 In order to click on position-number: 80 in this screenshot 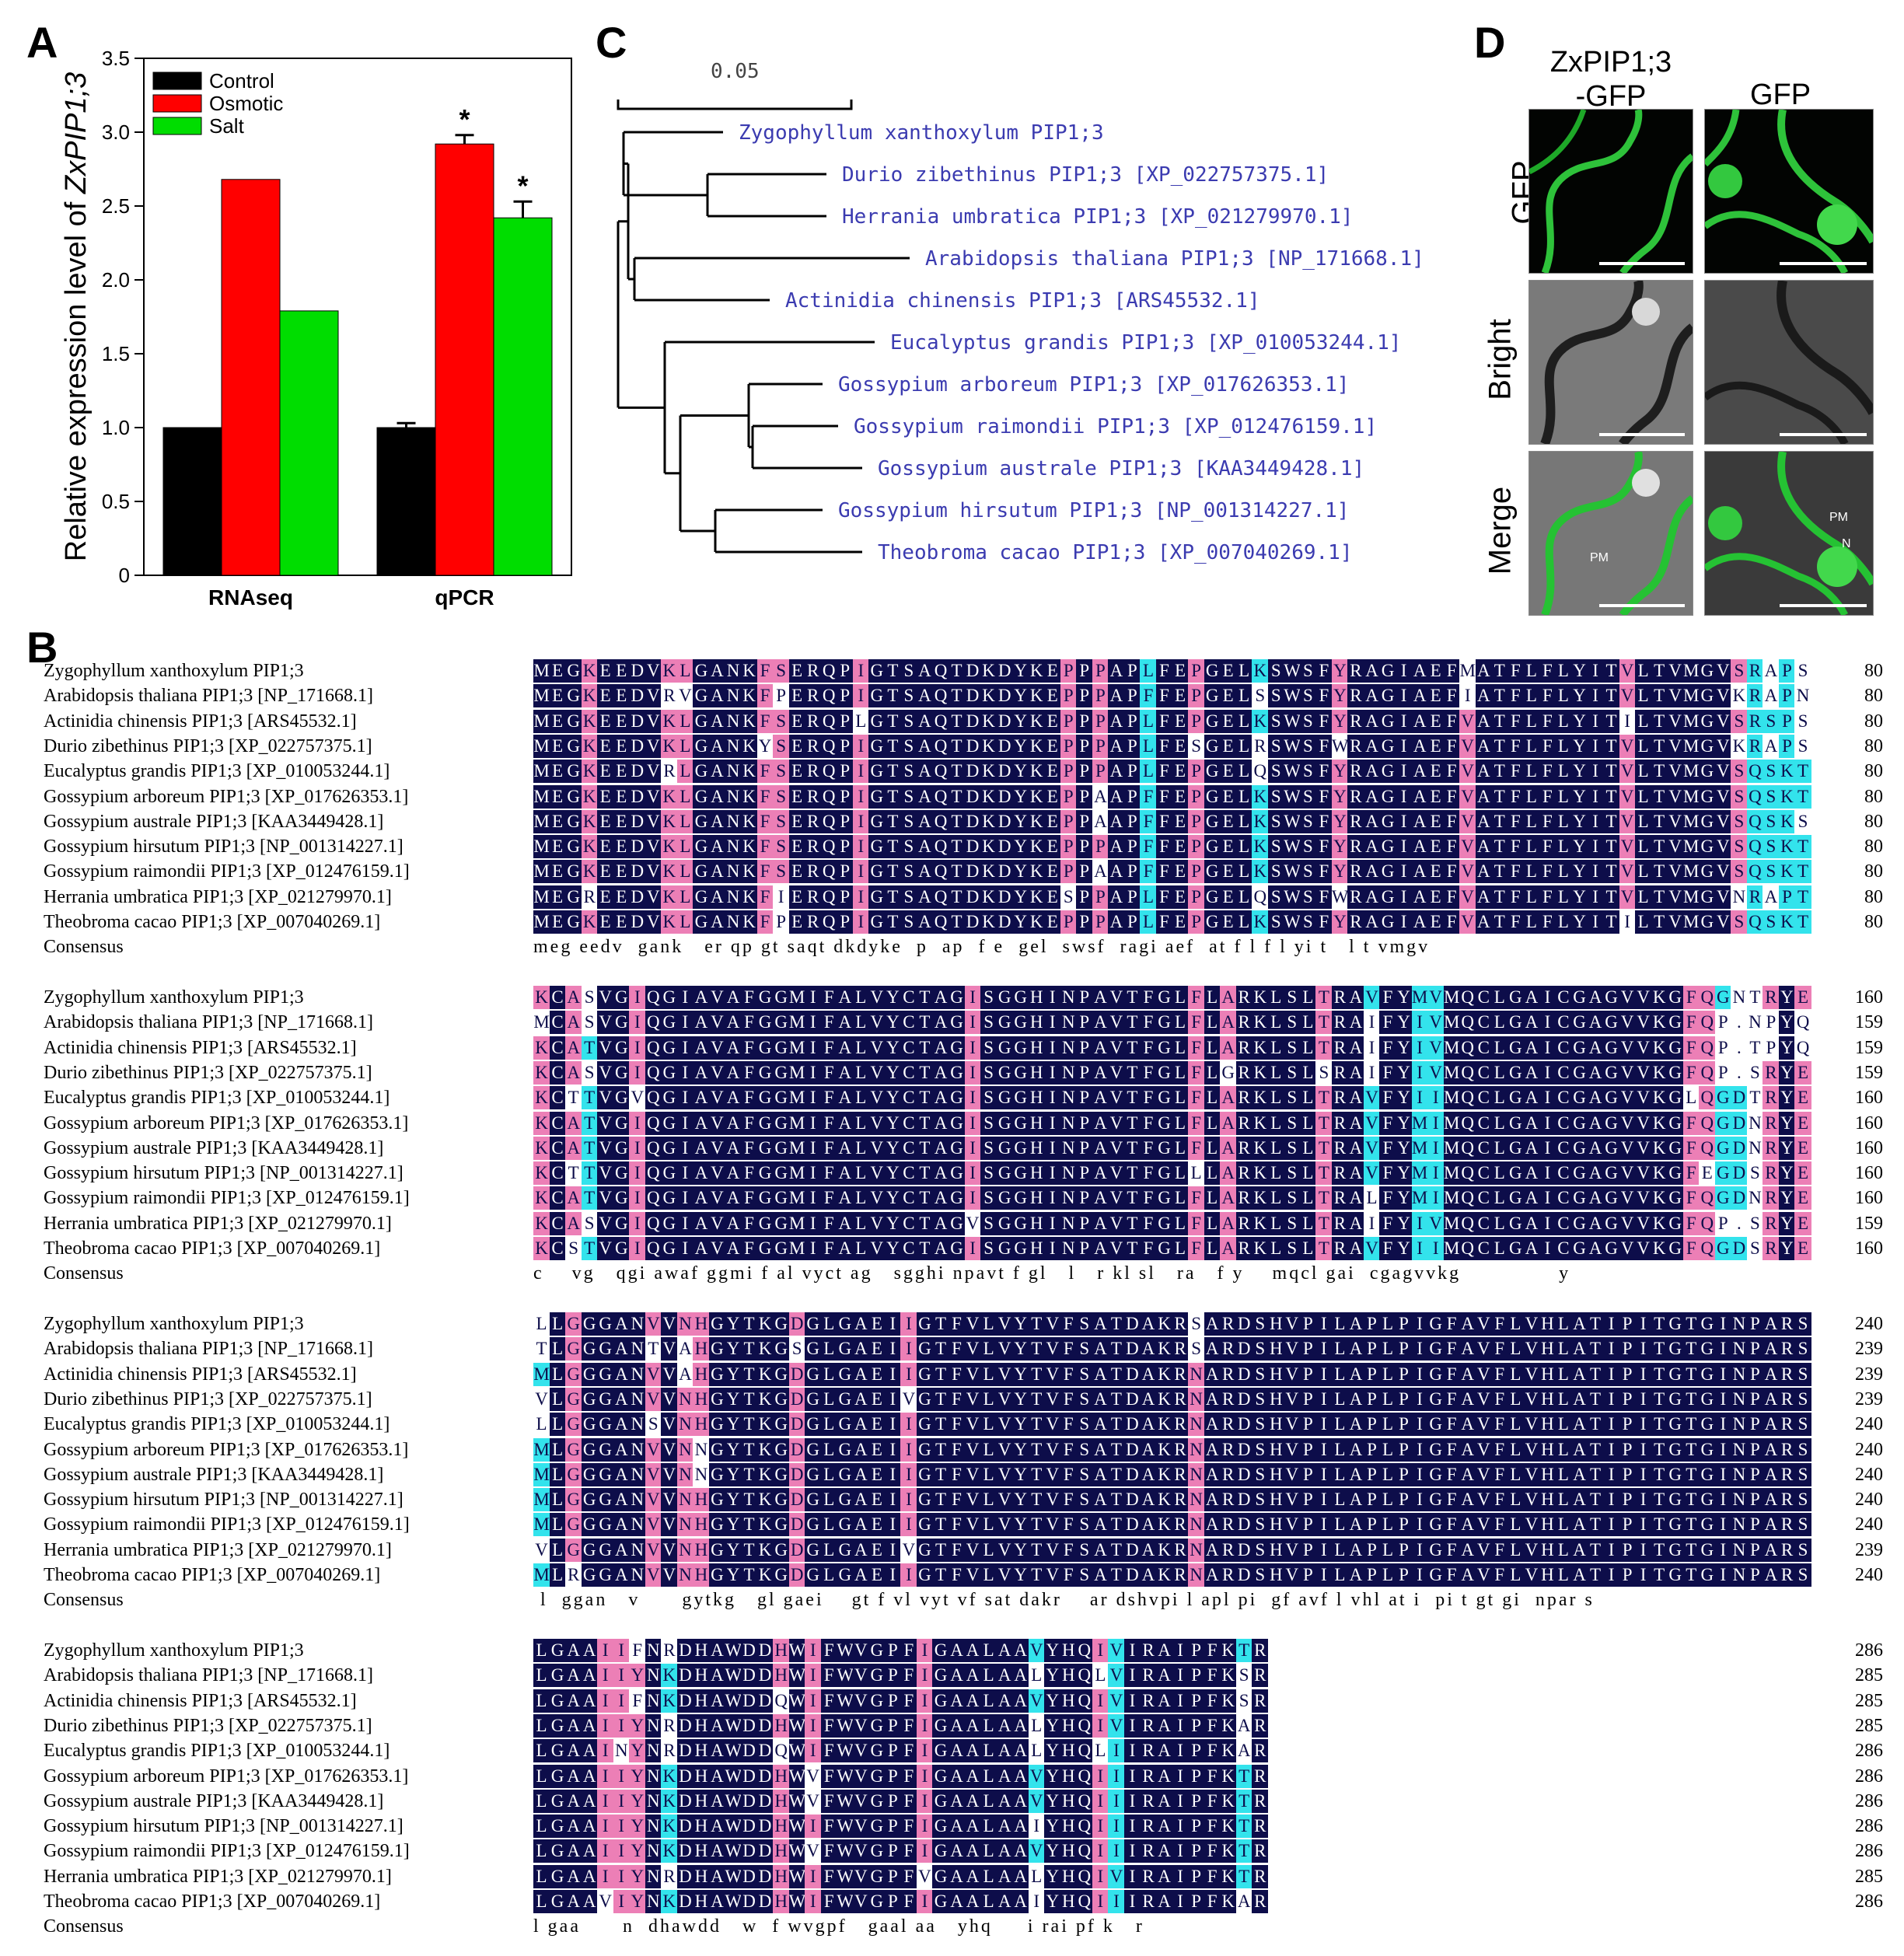, I will do `click(1874, 847)`.